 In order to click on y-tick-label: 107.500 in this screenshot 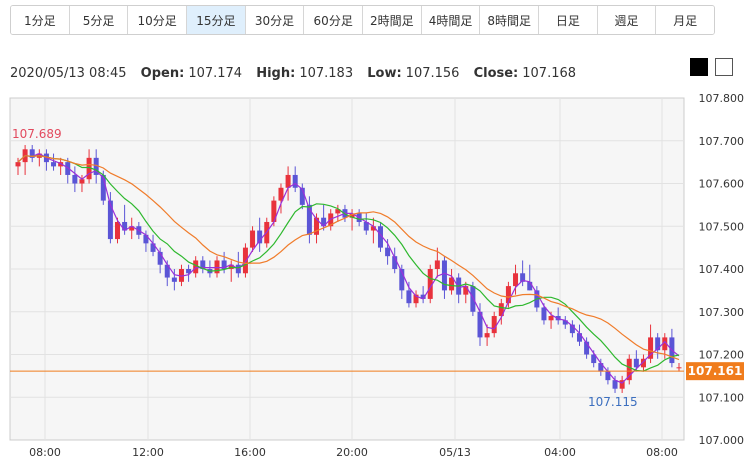, I will do `click(722, 226)`.